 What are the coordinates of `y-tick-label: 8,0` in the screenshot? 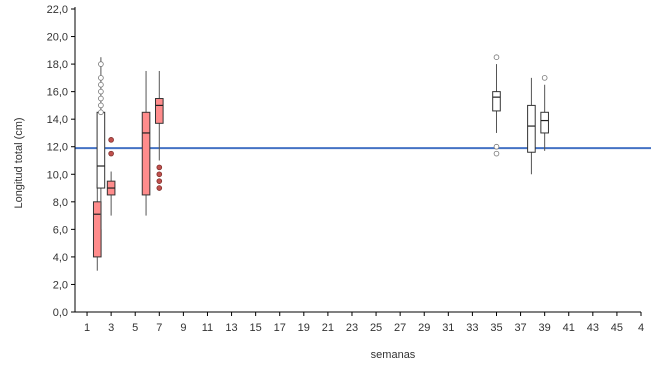 It's located at (60, 203).